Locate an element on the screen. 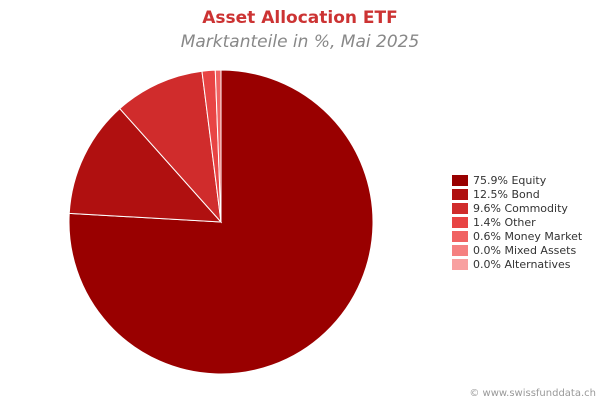 This screenshot has height=400, width=600. legend-label: 1.4% Other is located at coordinates (504, 222).